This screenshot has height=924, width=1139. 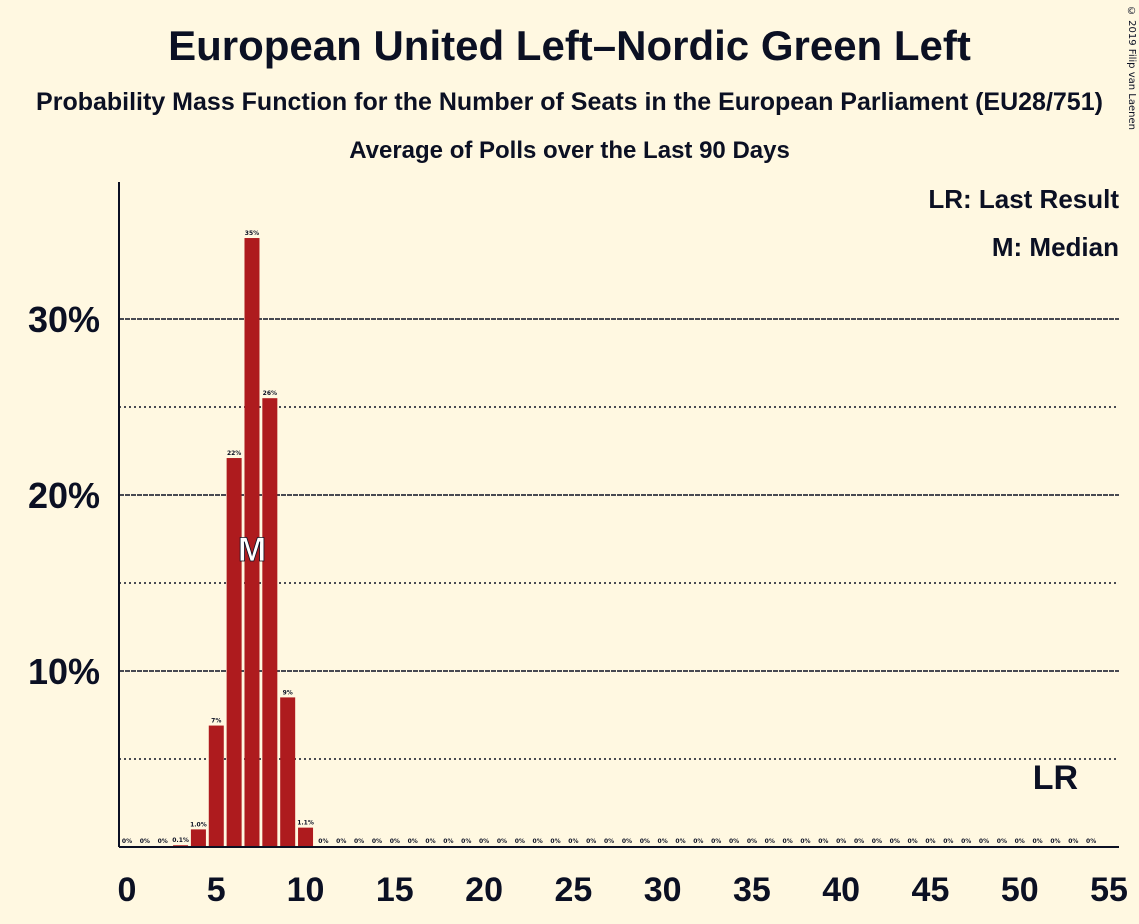 I want to click on x-tick-label: 5, so click(x=216, y=890).